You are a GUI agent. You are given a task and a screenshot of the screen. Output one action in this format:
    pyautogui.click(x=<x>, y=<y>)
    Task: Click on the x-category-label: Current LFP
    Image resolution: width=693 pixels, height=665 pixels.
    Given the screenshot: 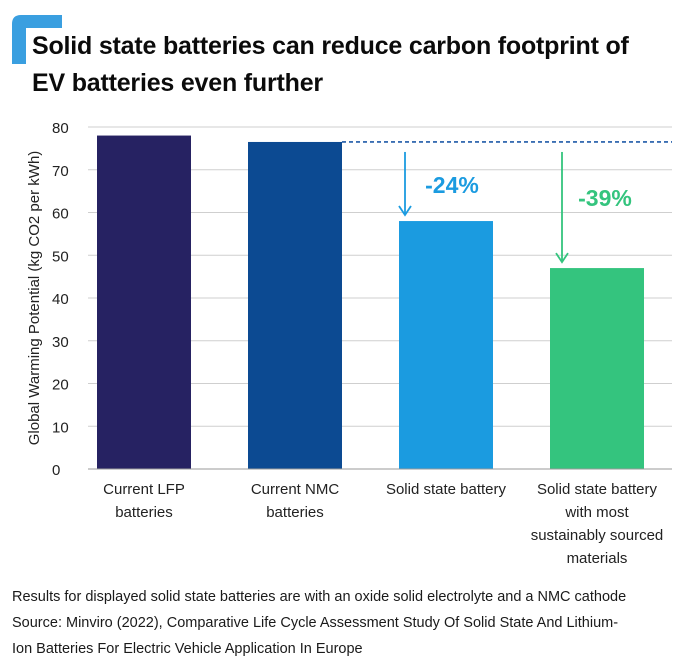 What is the action you would take?
    pyautogui.click(x=144, y=489)
    